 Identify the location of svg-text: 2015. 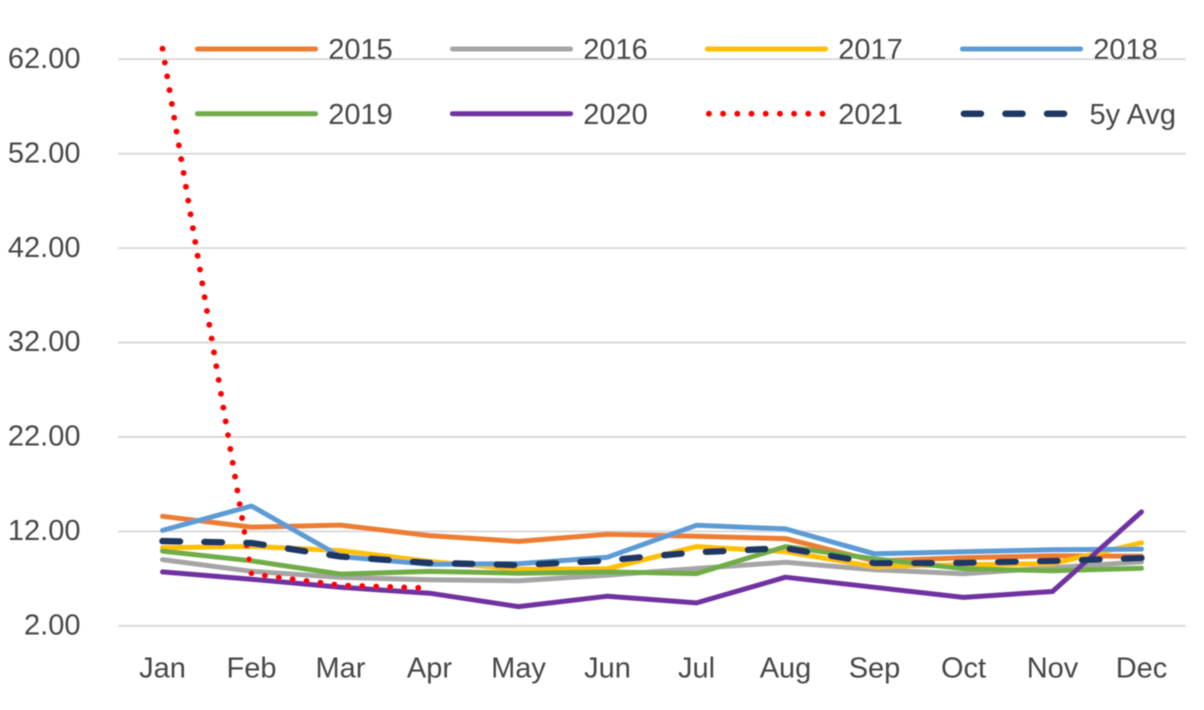
(360, 50).